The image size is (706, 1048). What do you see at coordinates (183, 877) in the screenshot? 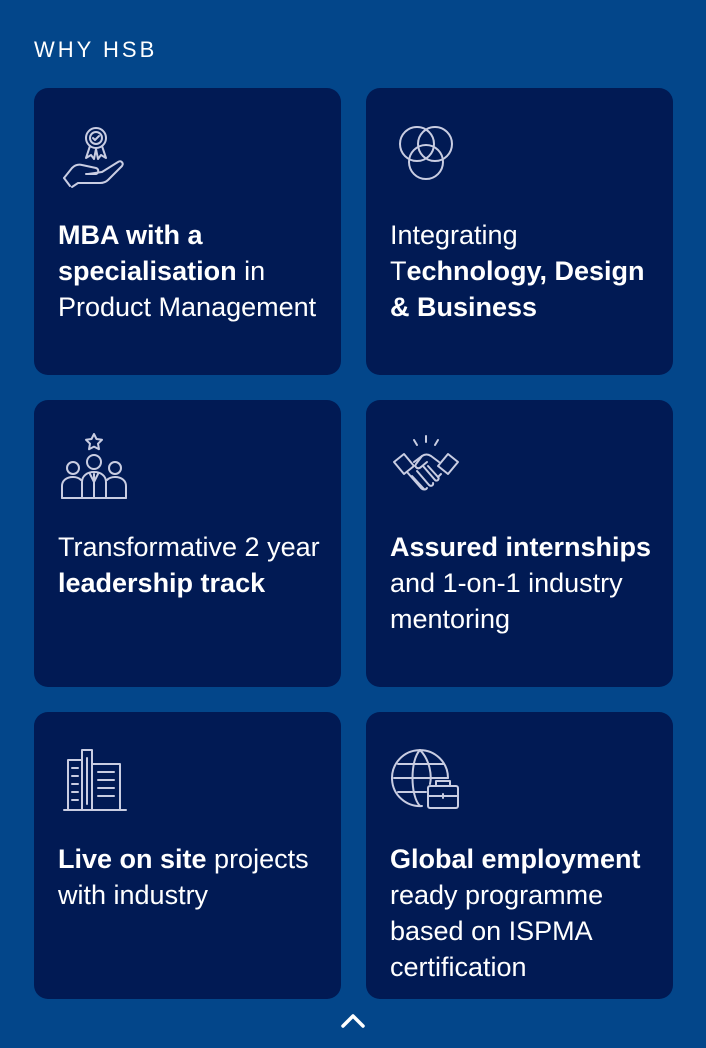
I see `feature-text: Live on site projects with industry` at bounding box center [183, 877].